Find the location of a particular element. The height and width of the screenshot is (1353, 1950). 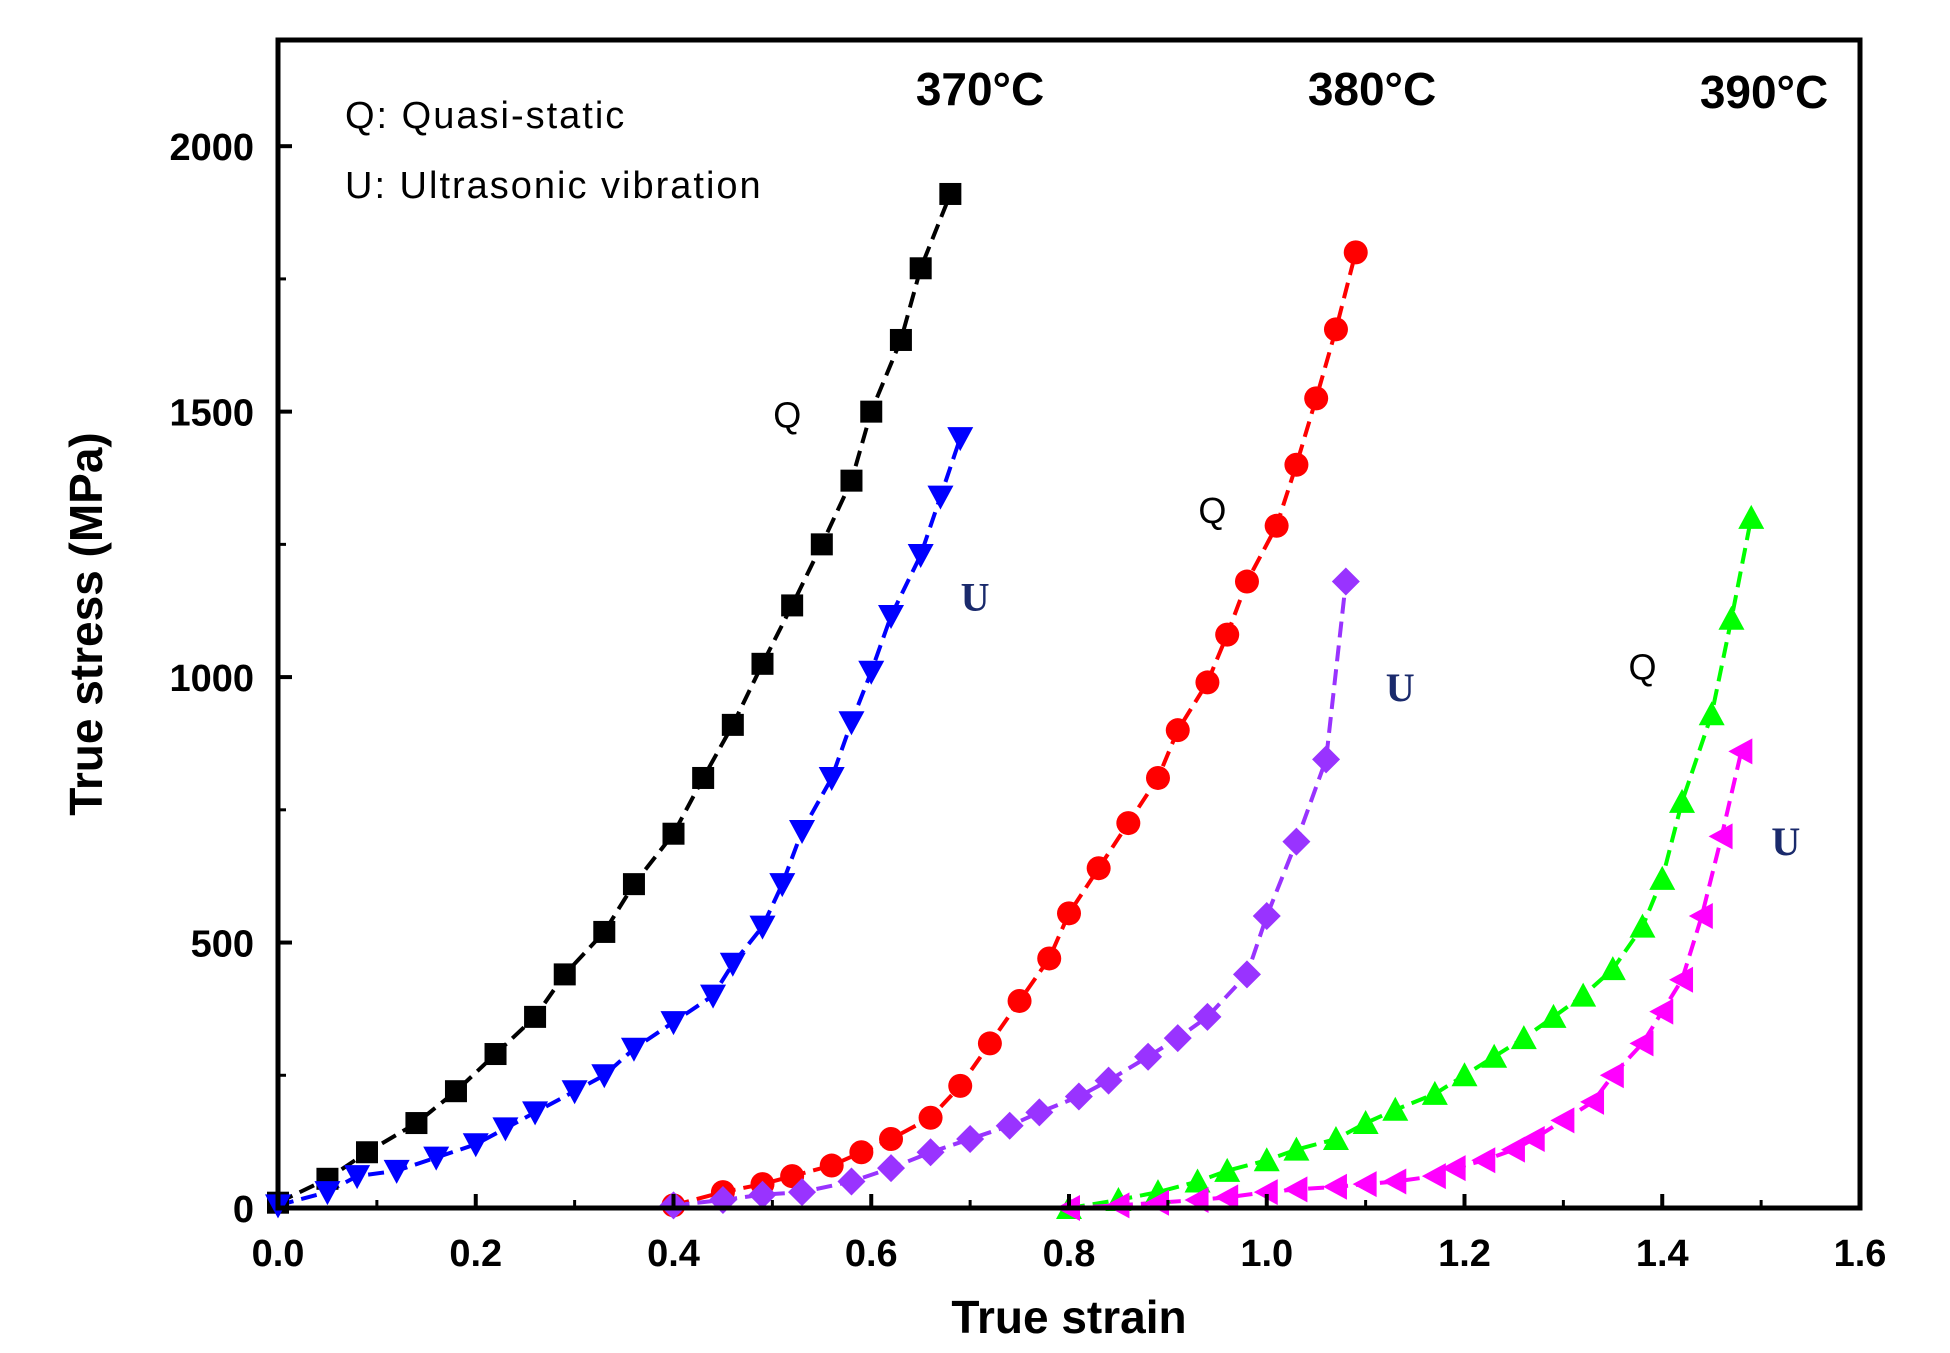

curve-label-u-380: U is located at coordinates (1400, 687).